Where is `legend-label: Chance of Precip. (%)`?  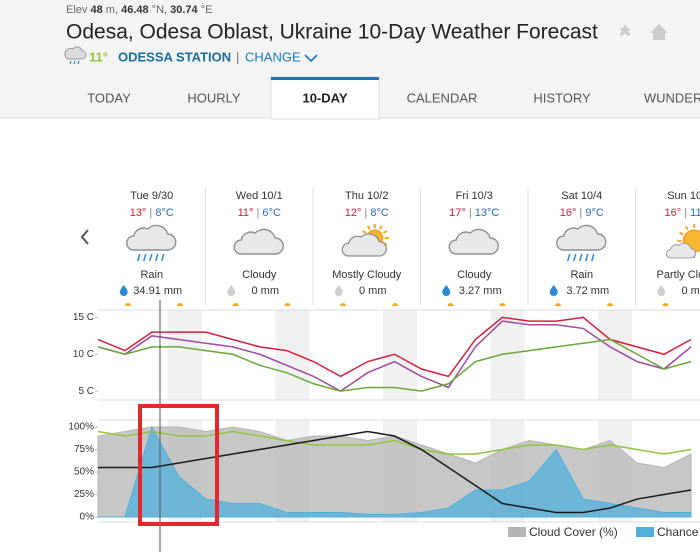
legend-label: Chance of Precip. (%) is located at coordinates (678, 532).